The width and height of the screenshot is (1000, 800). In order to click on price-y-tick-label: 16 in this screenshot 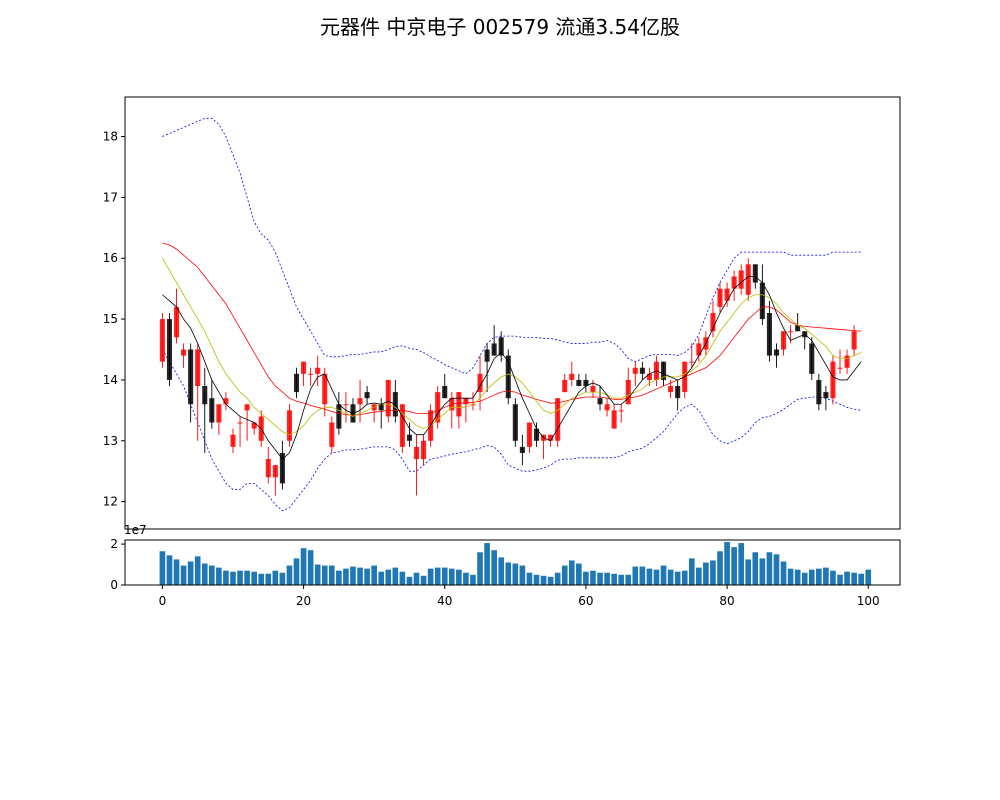, I will do `click(110, 258)`.